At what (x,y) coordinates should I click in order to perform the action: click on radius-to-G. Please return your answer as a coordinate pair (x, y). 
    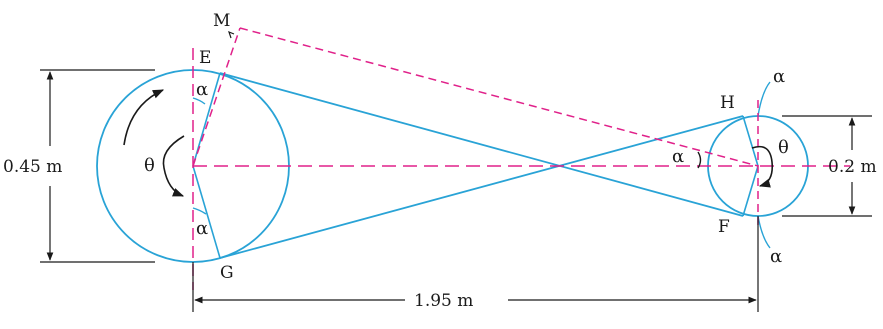
    Looking at the image, I should click on (206, 212).